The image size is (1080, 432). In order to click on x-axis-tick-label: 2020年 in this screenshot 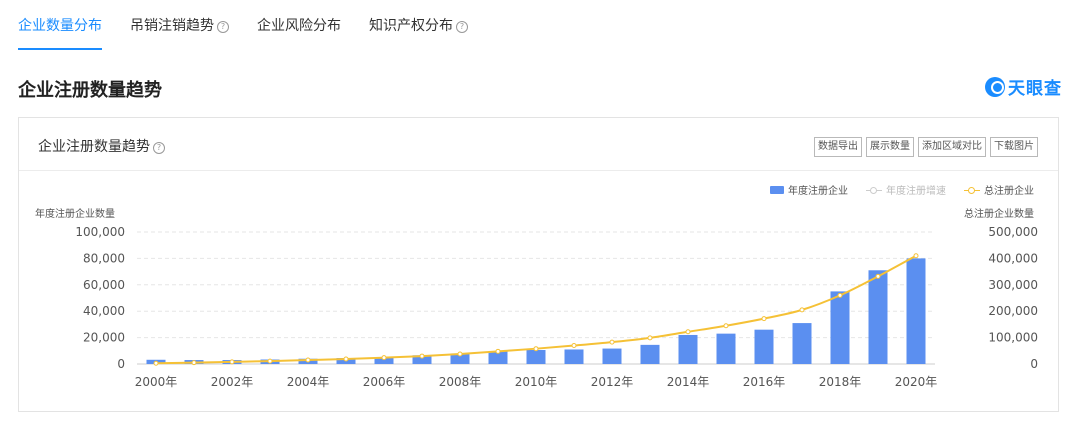, I will do `click(916, 382)`.